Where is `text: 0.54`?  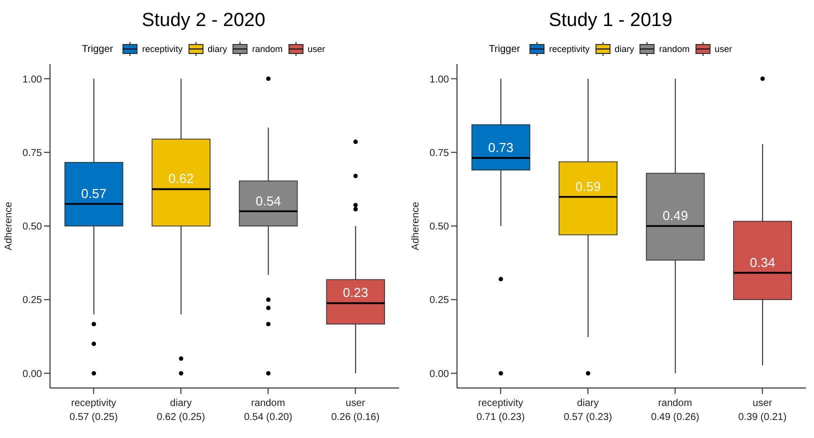 text: 0.54 is located at coordinates (268, 200).